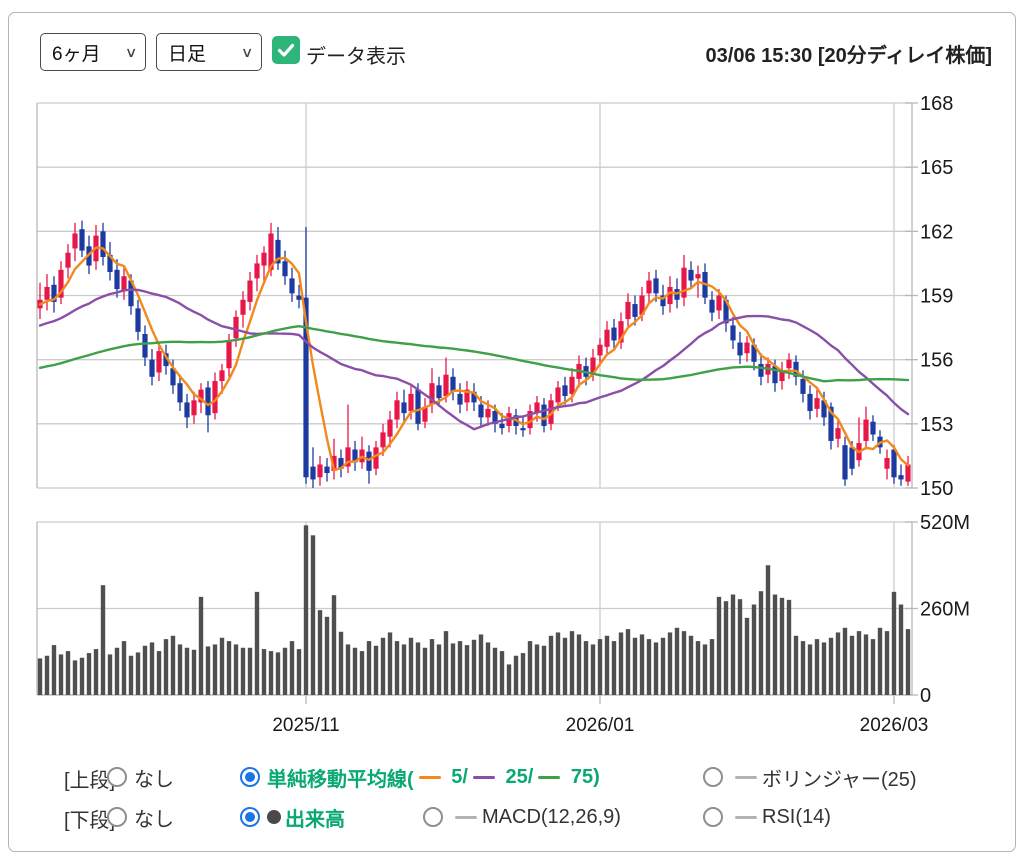 The width and height of the screenshot is (1024, 860). I want to click on interval-dropdown-value: 日足, so click(187, 54).